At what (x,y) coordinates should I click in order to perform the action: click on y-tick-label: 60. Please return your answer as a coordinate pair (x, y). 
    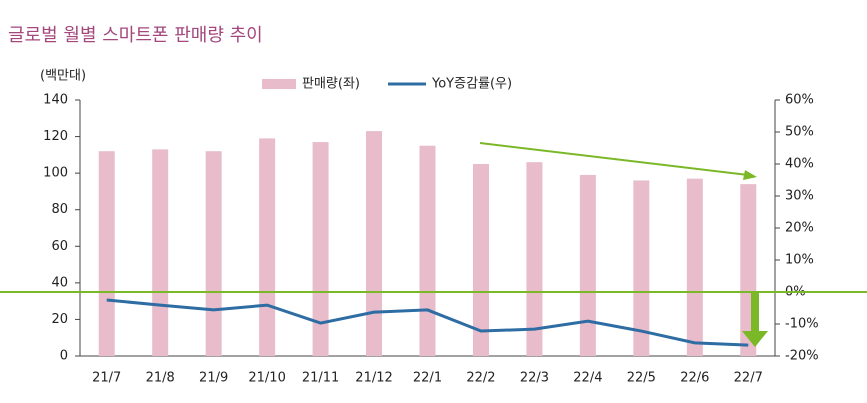
    Looking at the image, I should click on (59, 246).